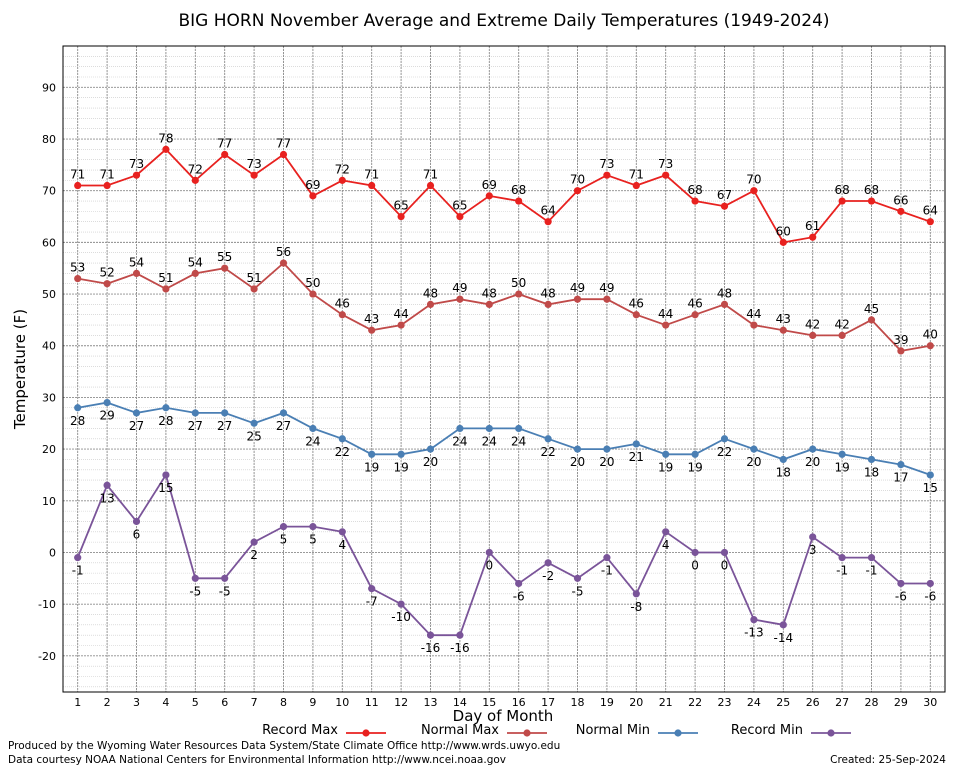  What do you see at coordinates (342, 169) in the screenshot?
I see `record-max-data-label: 72` at bounding box center [342, 169].